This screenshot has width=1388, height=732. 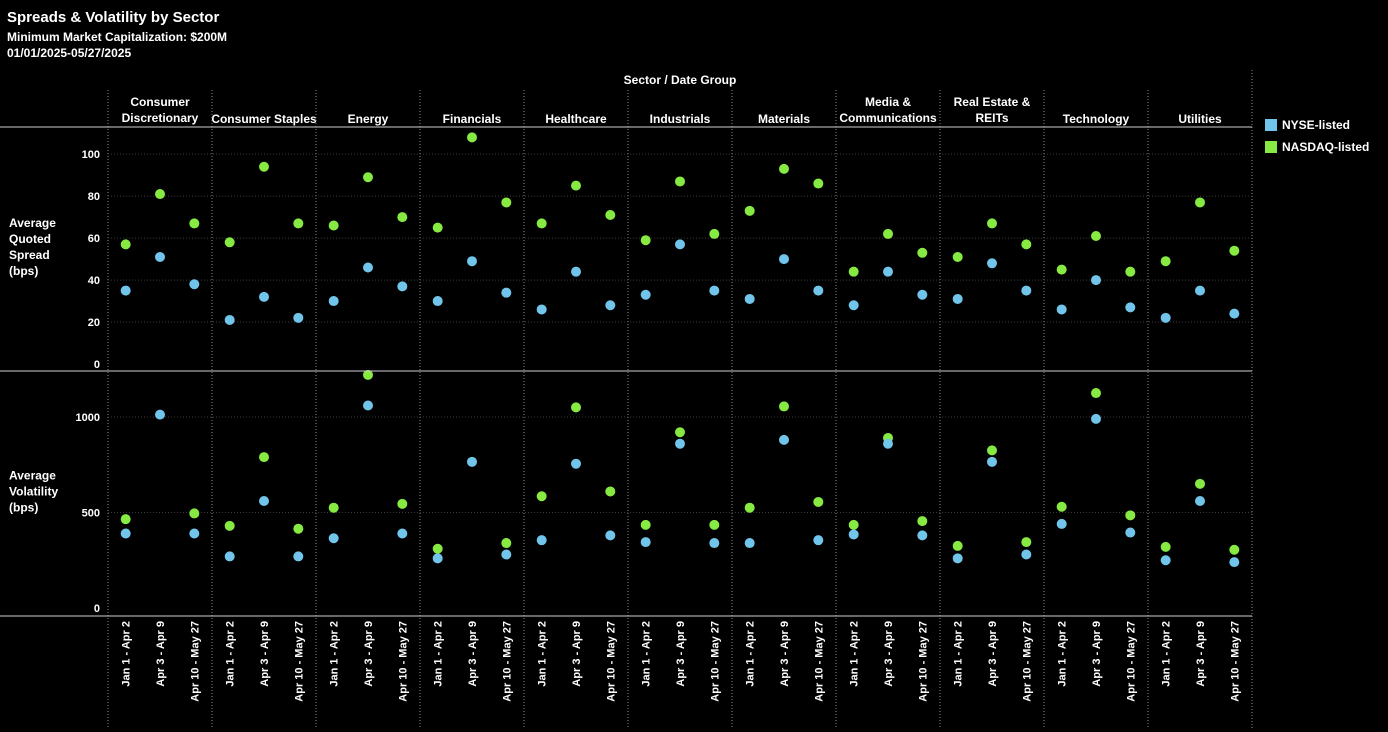 What do you see at coordinates (1317, 125) in the screenshot?
I see `legend-item-nyse: NYSE-listed` at bounding box center [1317, 125].